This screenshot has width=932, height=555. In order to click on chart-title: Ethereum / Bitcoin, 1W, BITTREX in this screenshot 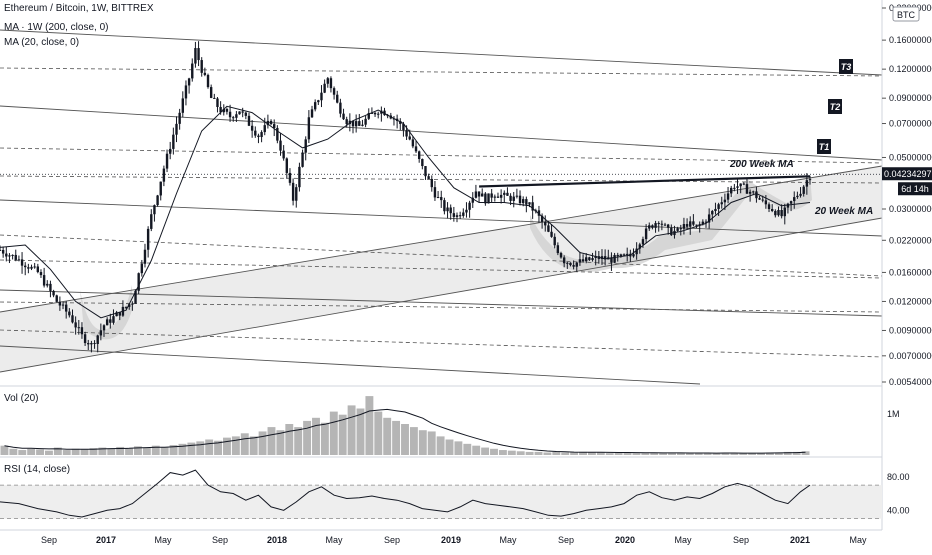, I will do `click(79, 8)`.